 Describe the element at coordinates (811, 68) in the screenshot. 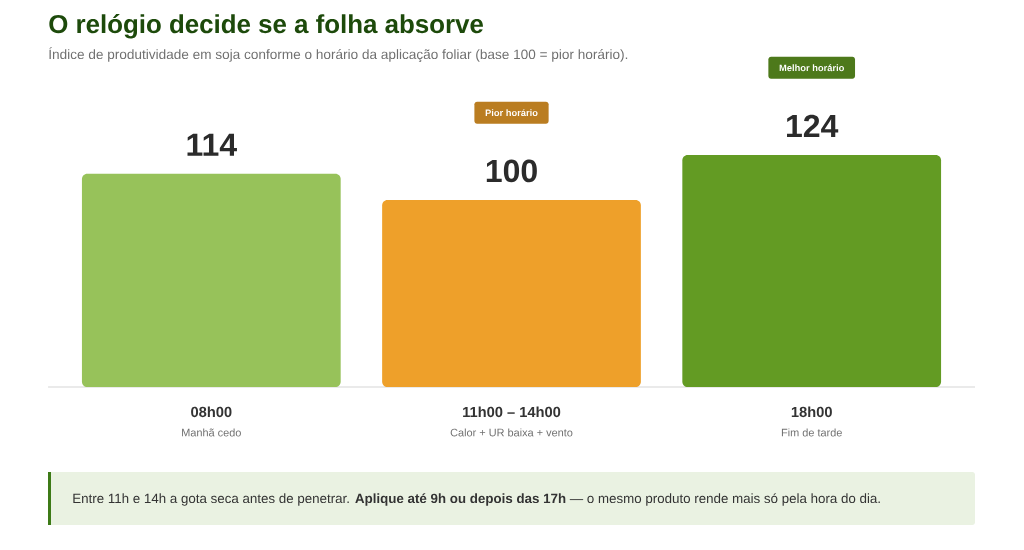

I see `text: Melhor horário` at that location.